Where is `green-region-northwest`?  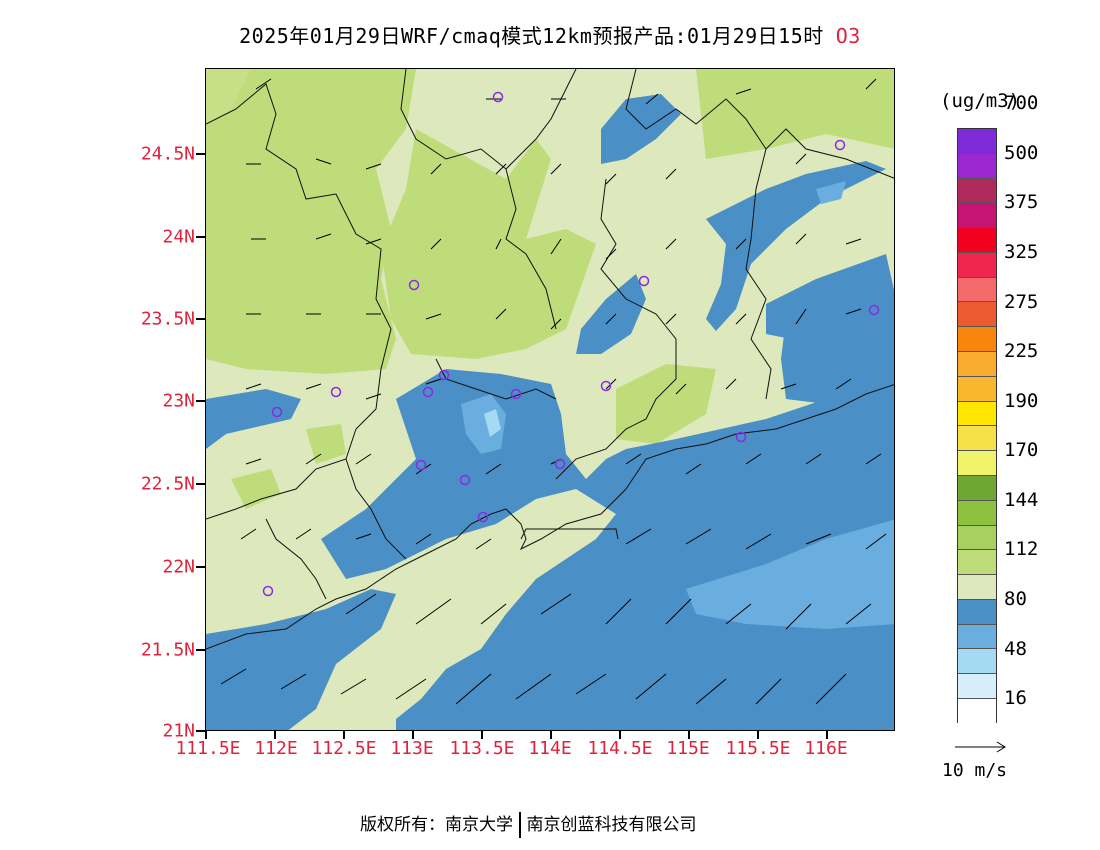 green-region-northwest is located at coordinates (311, 221).